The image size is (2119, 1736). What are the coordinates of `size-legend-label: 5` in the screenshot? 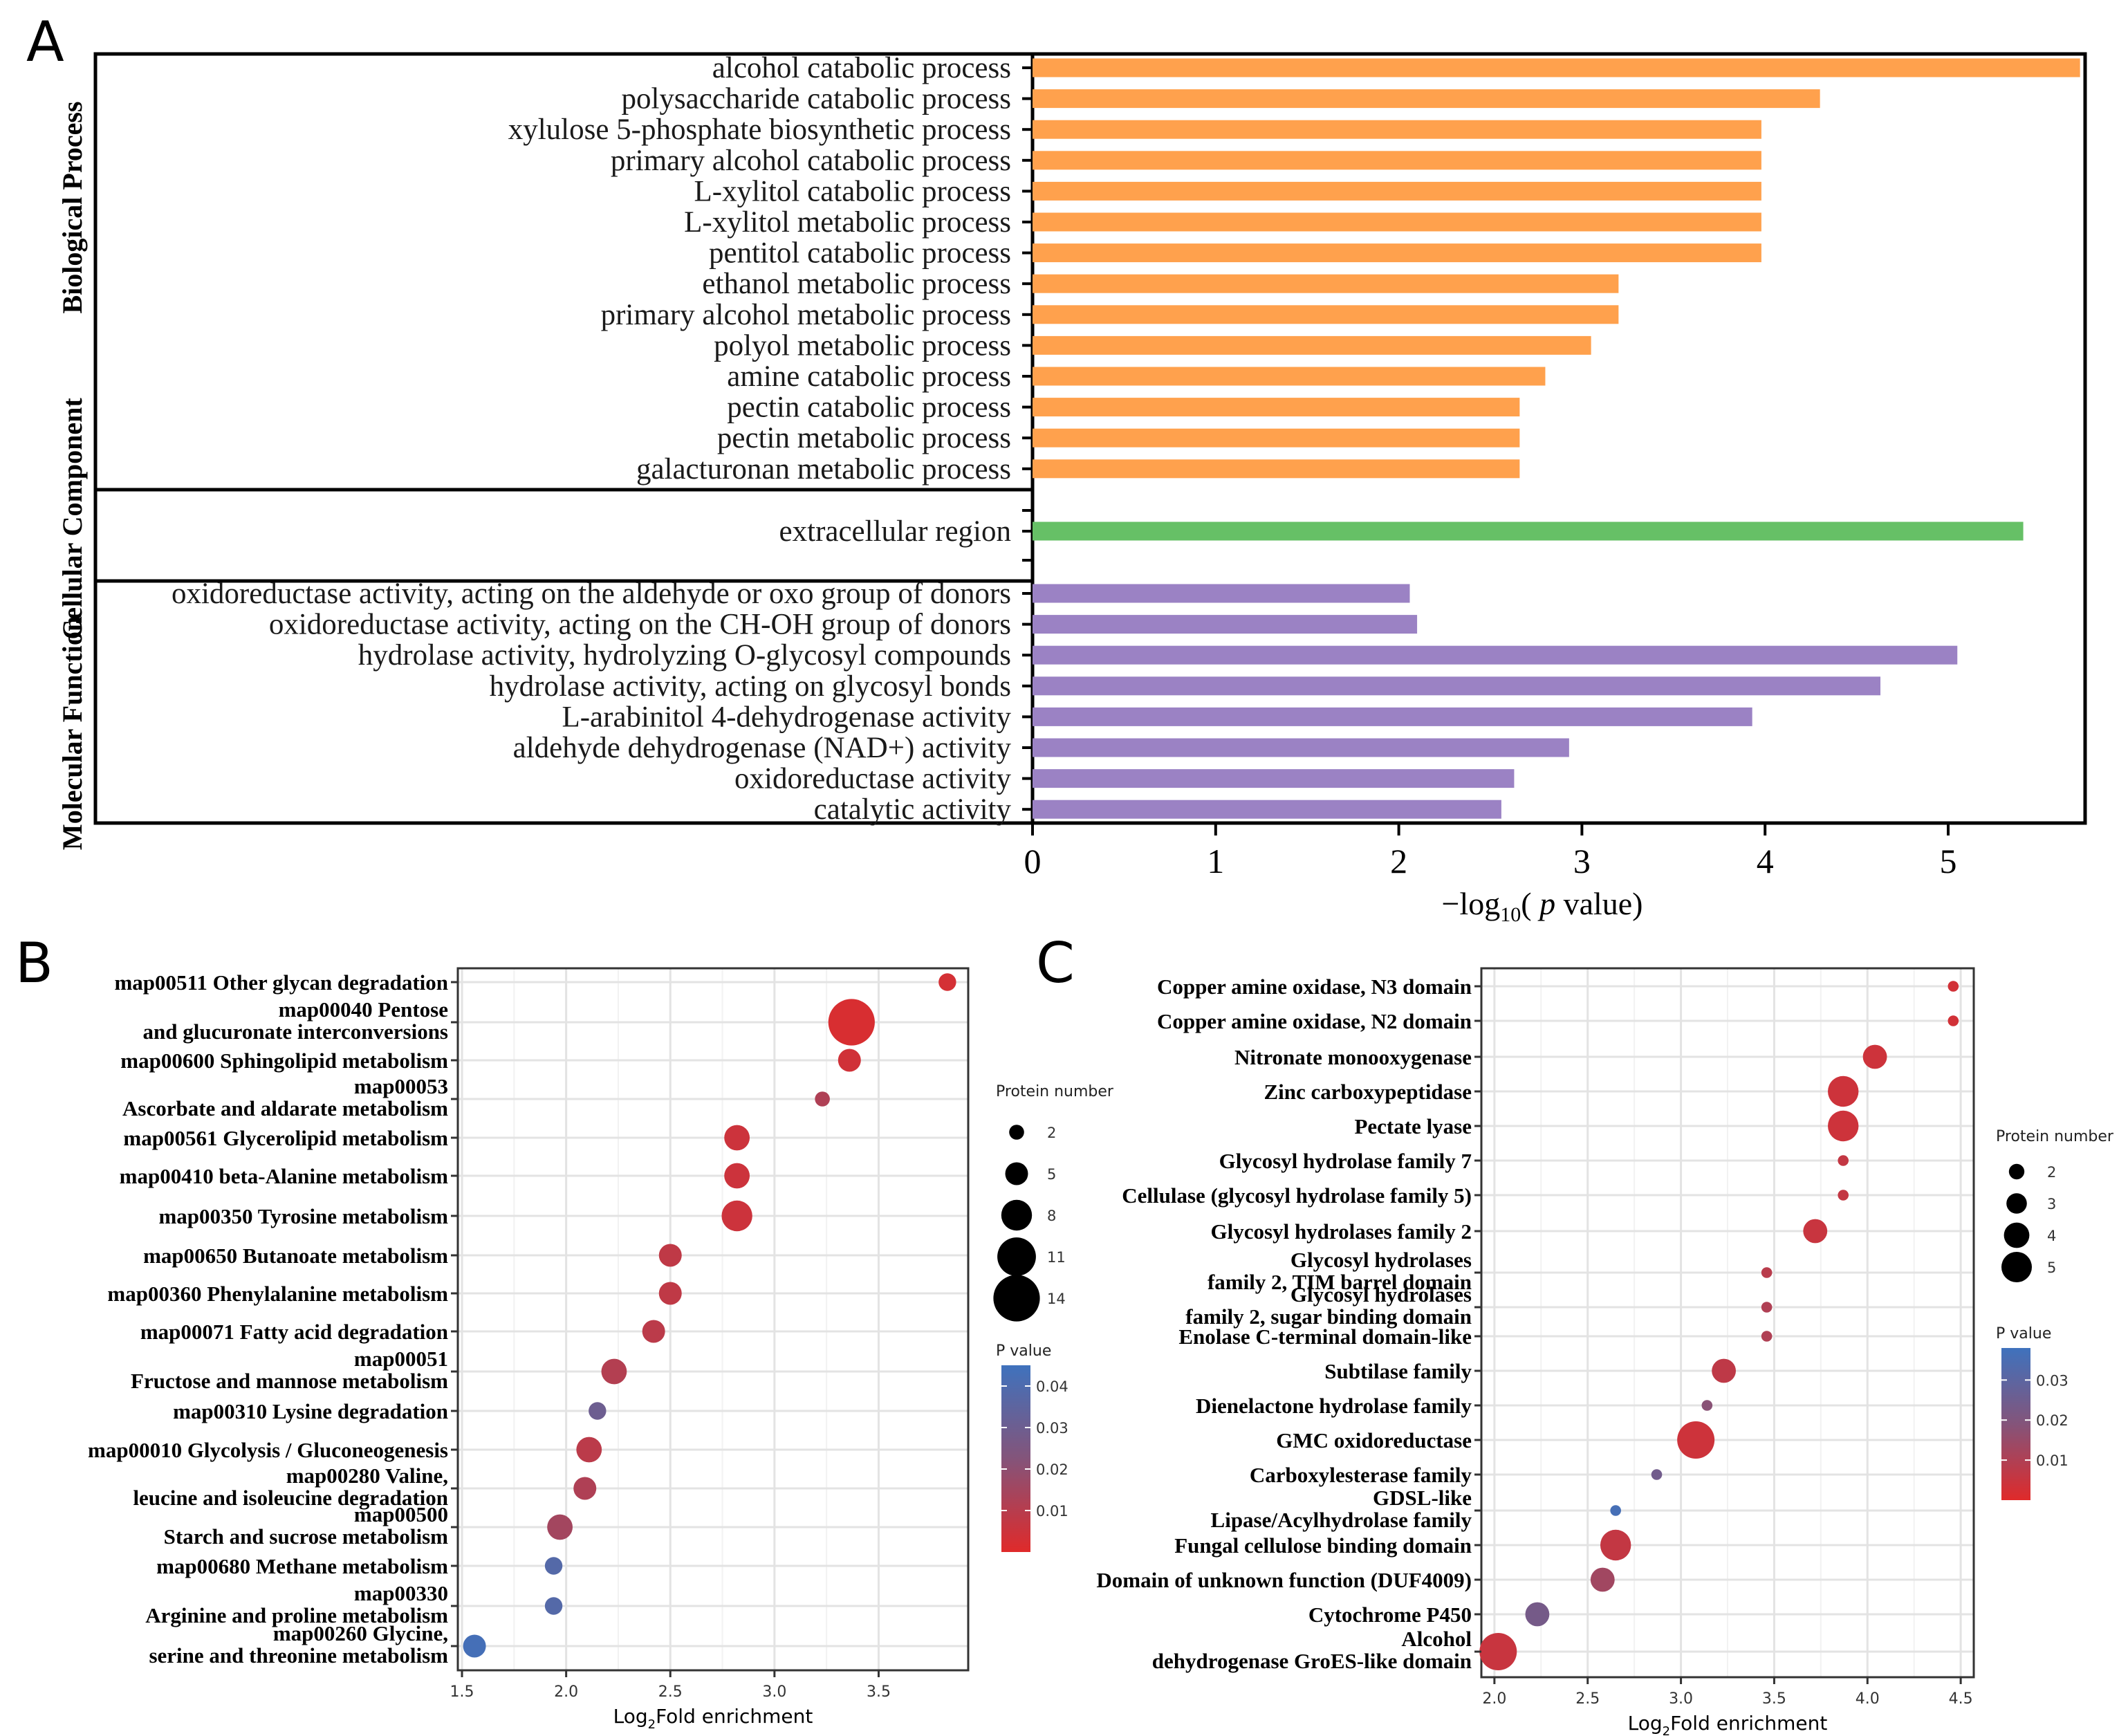 It's located at (1052, 1174).